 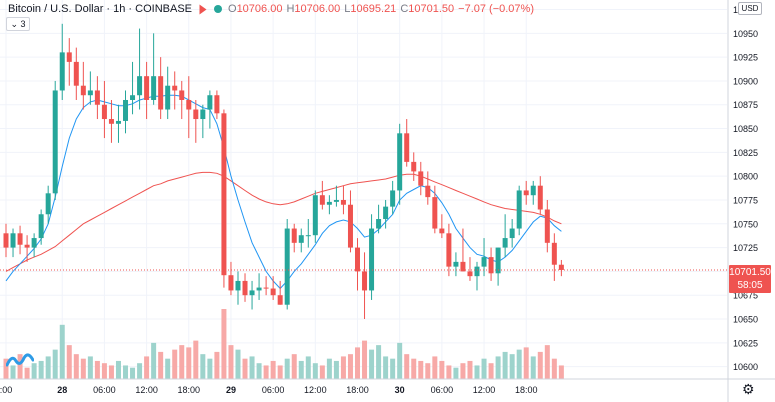 I want to click on high-value: 10706.00, so click(x=317, y=9).